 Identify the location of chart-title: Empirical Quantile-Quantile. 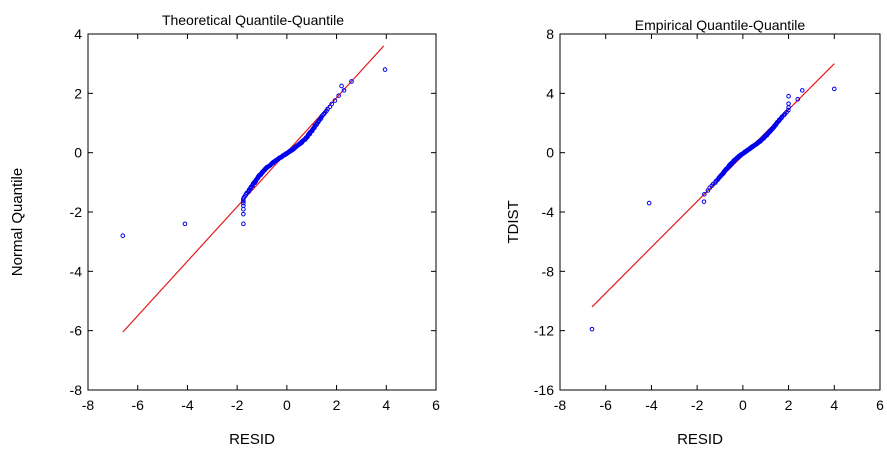
(720, 25).